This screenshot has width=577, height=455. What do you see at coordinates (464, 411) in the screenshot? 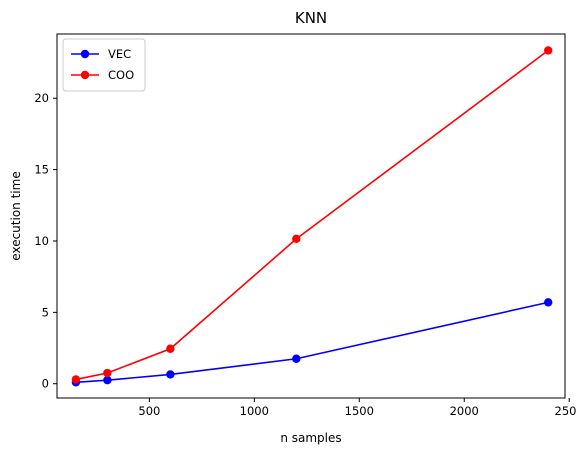
I see `x-tick-label: 2000` at bounding box center [464, 411].